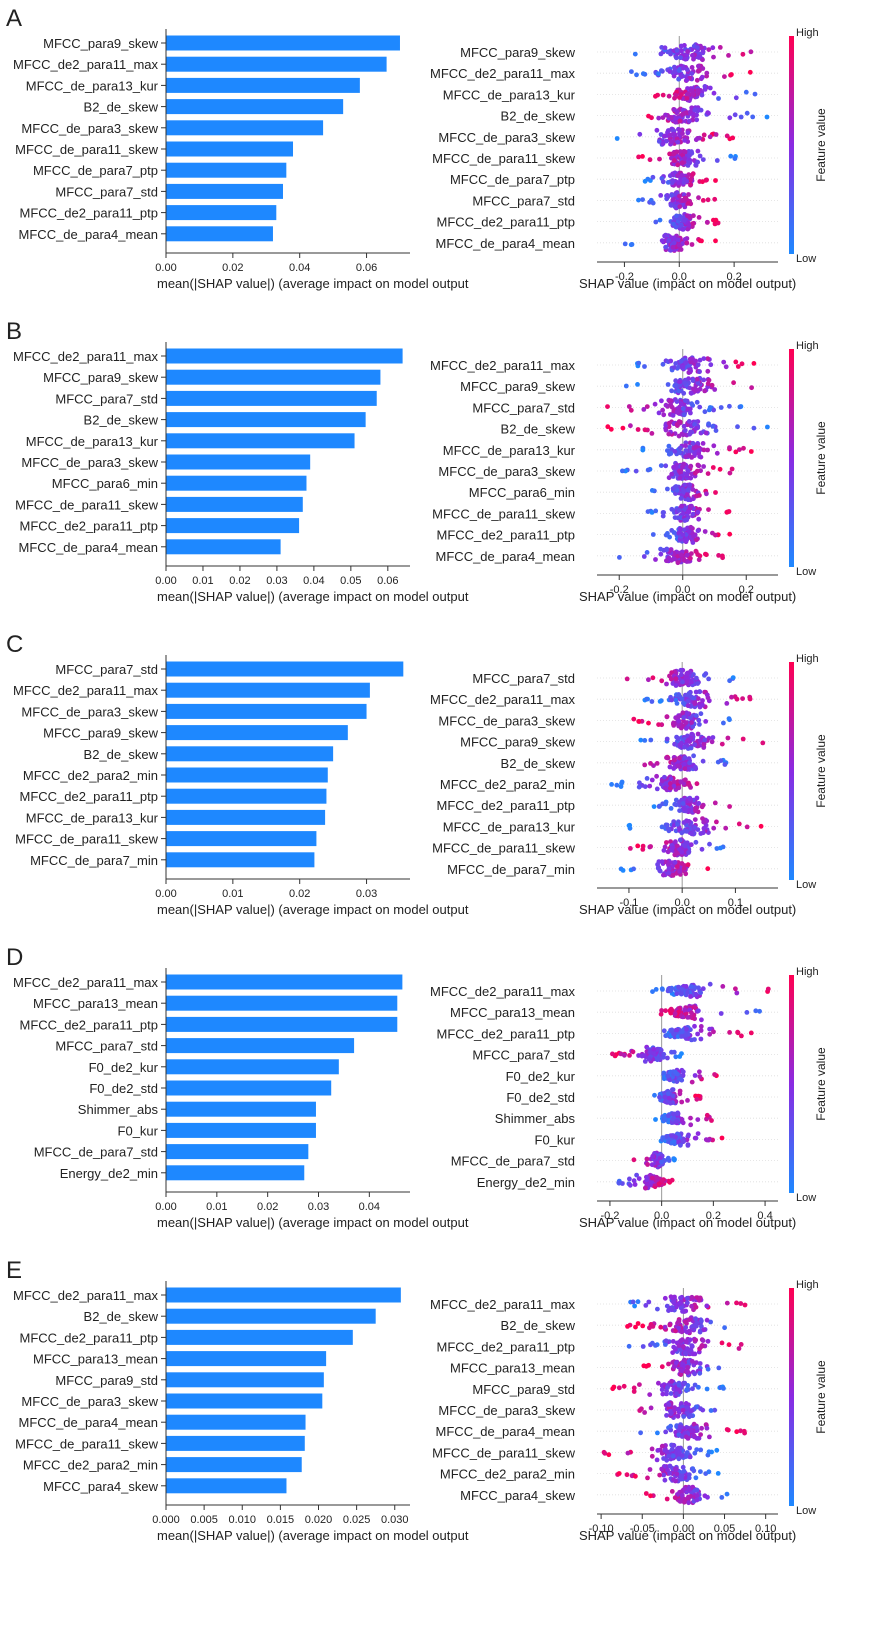 The height and width of the screenshot is (1637, 870). What do you see at coordinates (523, 678) in the screenshot?
I see `feature-label: MFCC_para7_std` at bounding box center [523, 678].